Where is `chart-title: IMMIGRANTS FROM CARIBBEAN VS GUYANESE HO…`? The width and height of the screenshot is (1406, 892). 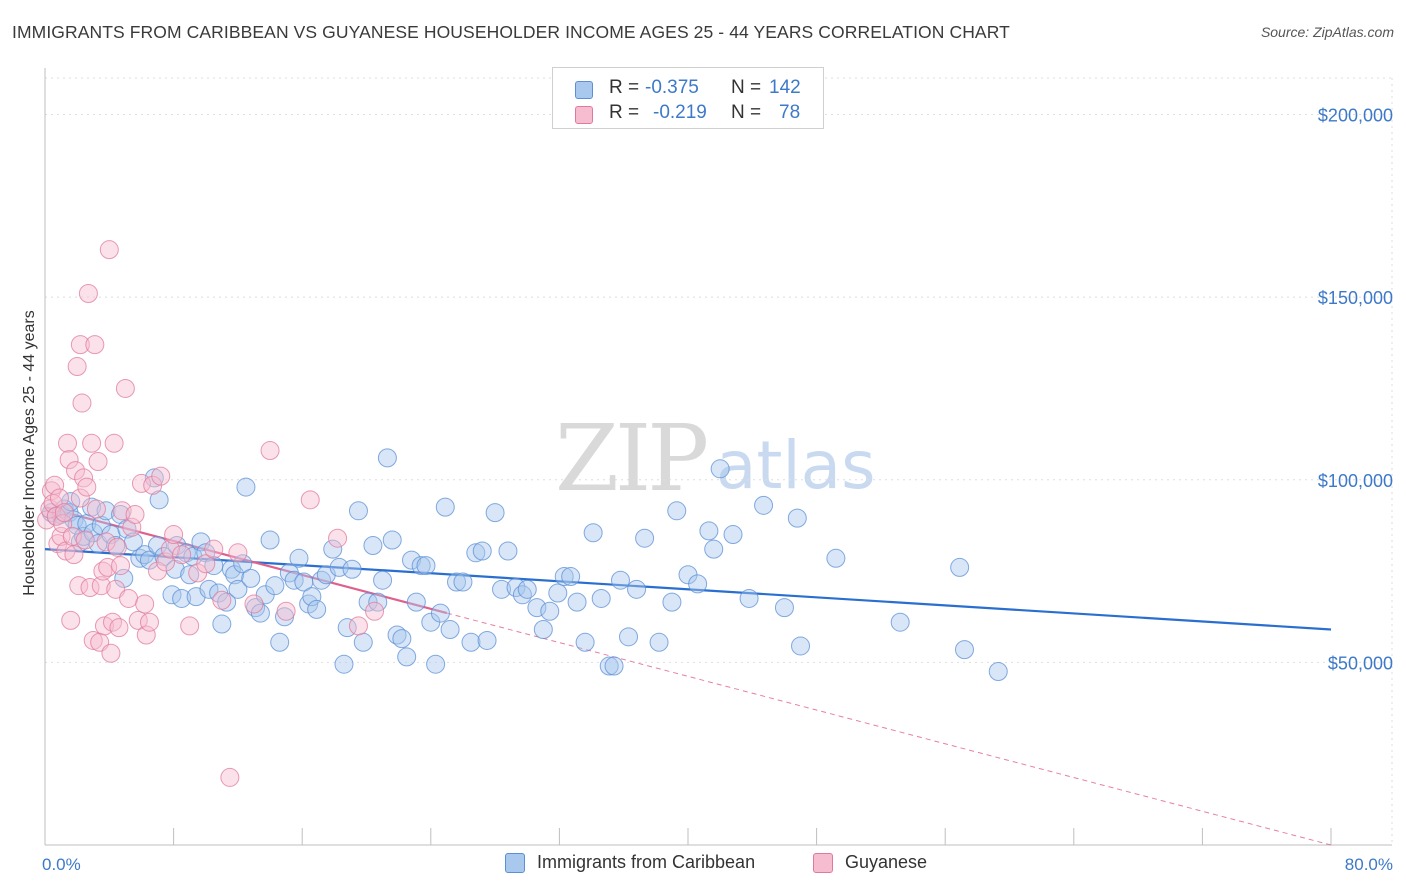
chart-title: IMMIGRANTS FROM CARIBBEAN VS GUYANESE HO… is located at coordinates (511, 32).